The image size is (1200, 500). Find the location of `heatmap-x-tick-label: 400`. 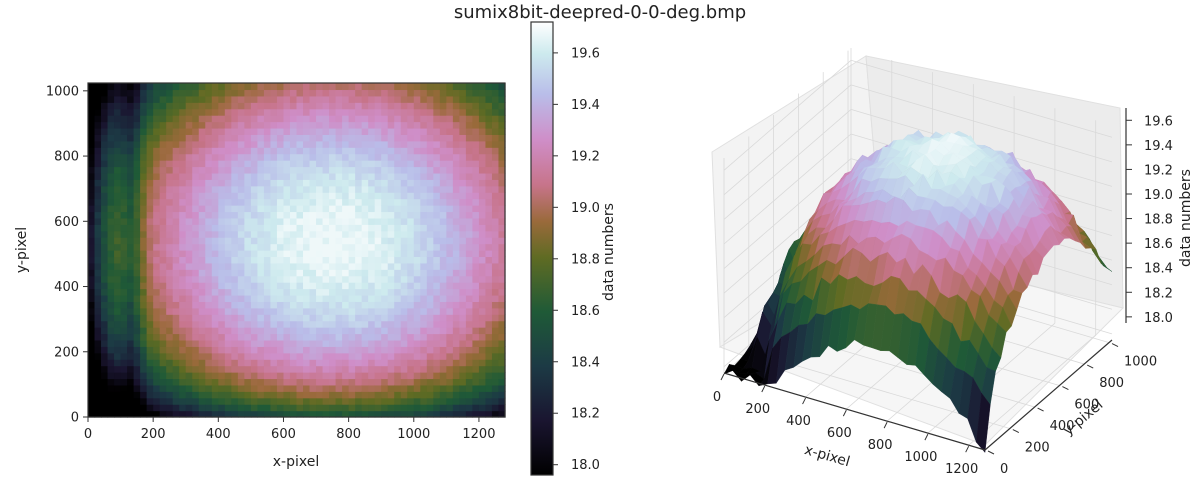

heatmap-x-tick-label: 400 is located at coordinates (218, 434).